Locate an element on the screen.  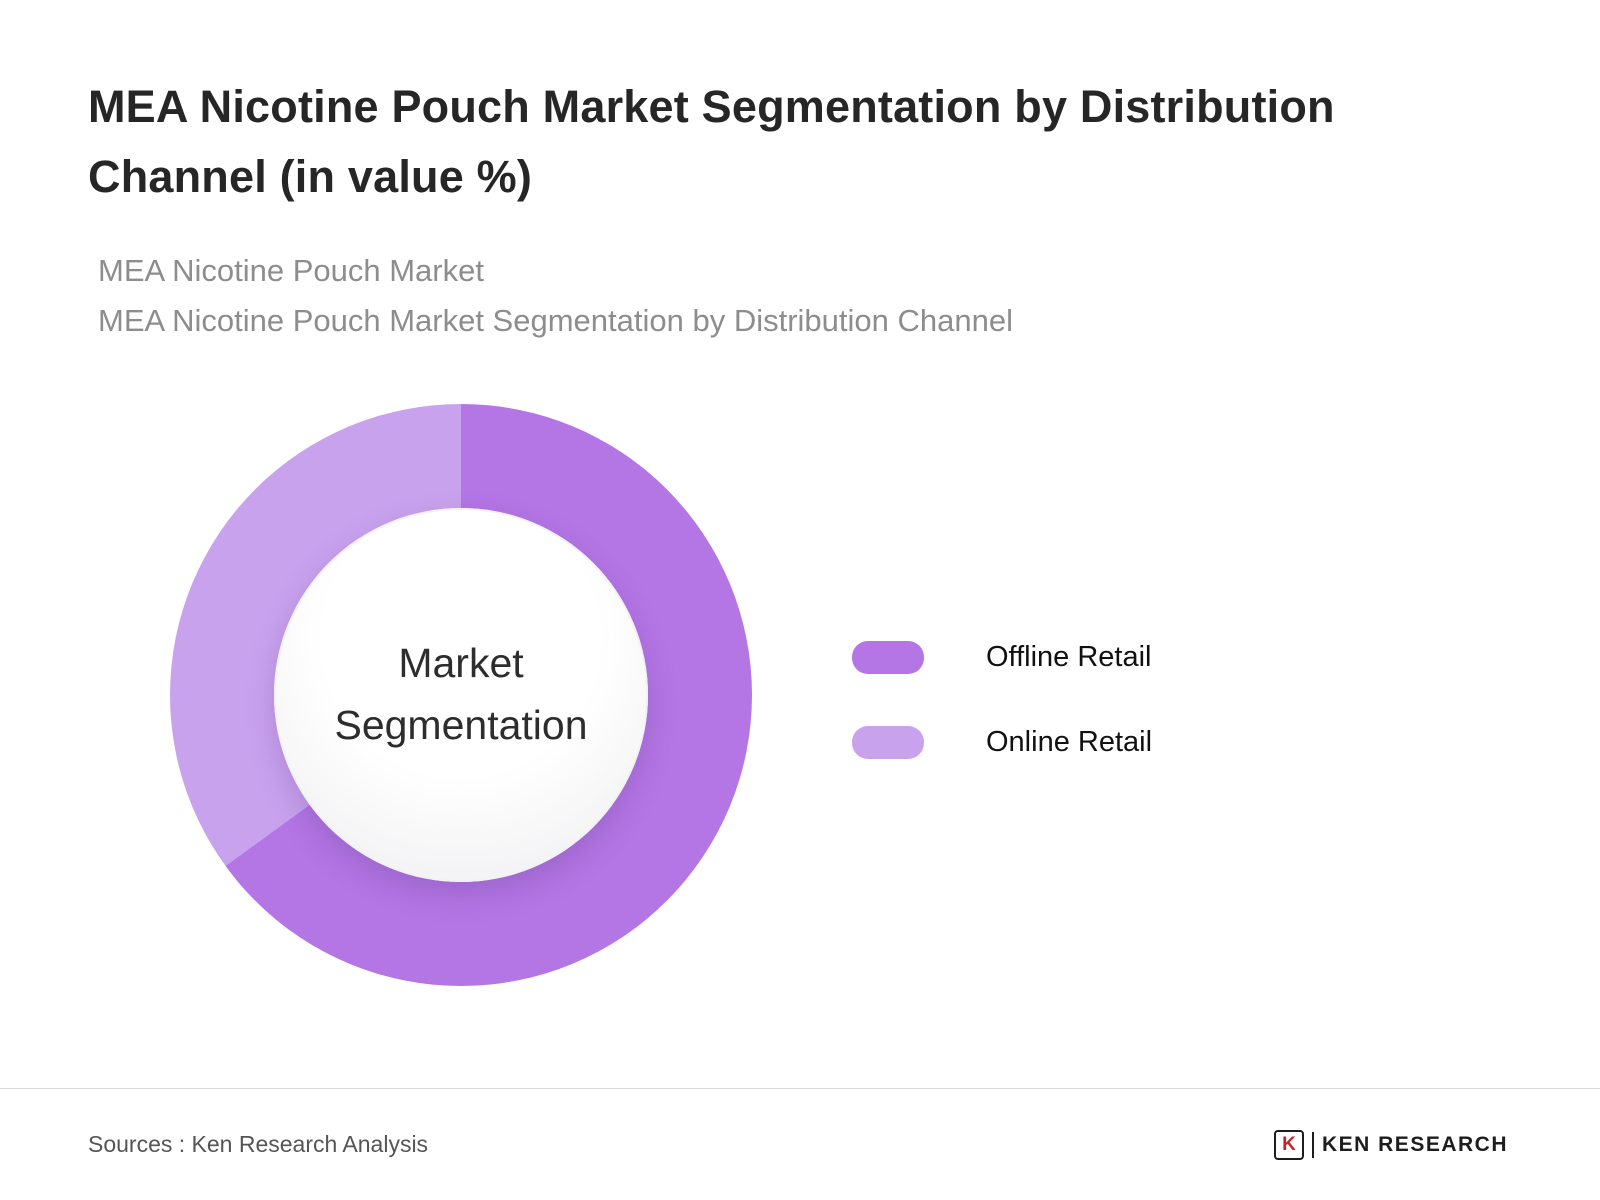
ken-research-logo-icon: K is located at coordinates (1288, 1144).